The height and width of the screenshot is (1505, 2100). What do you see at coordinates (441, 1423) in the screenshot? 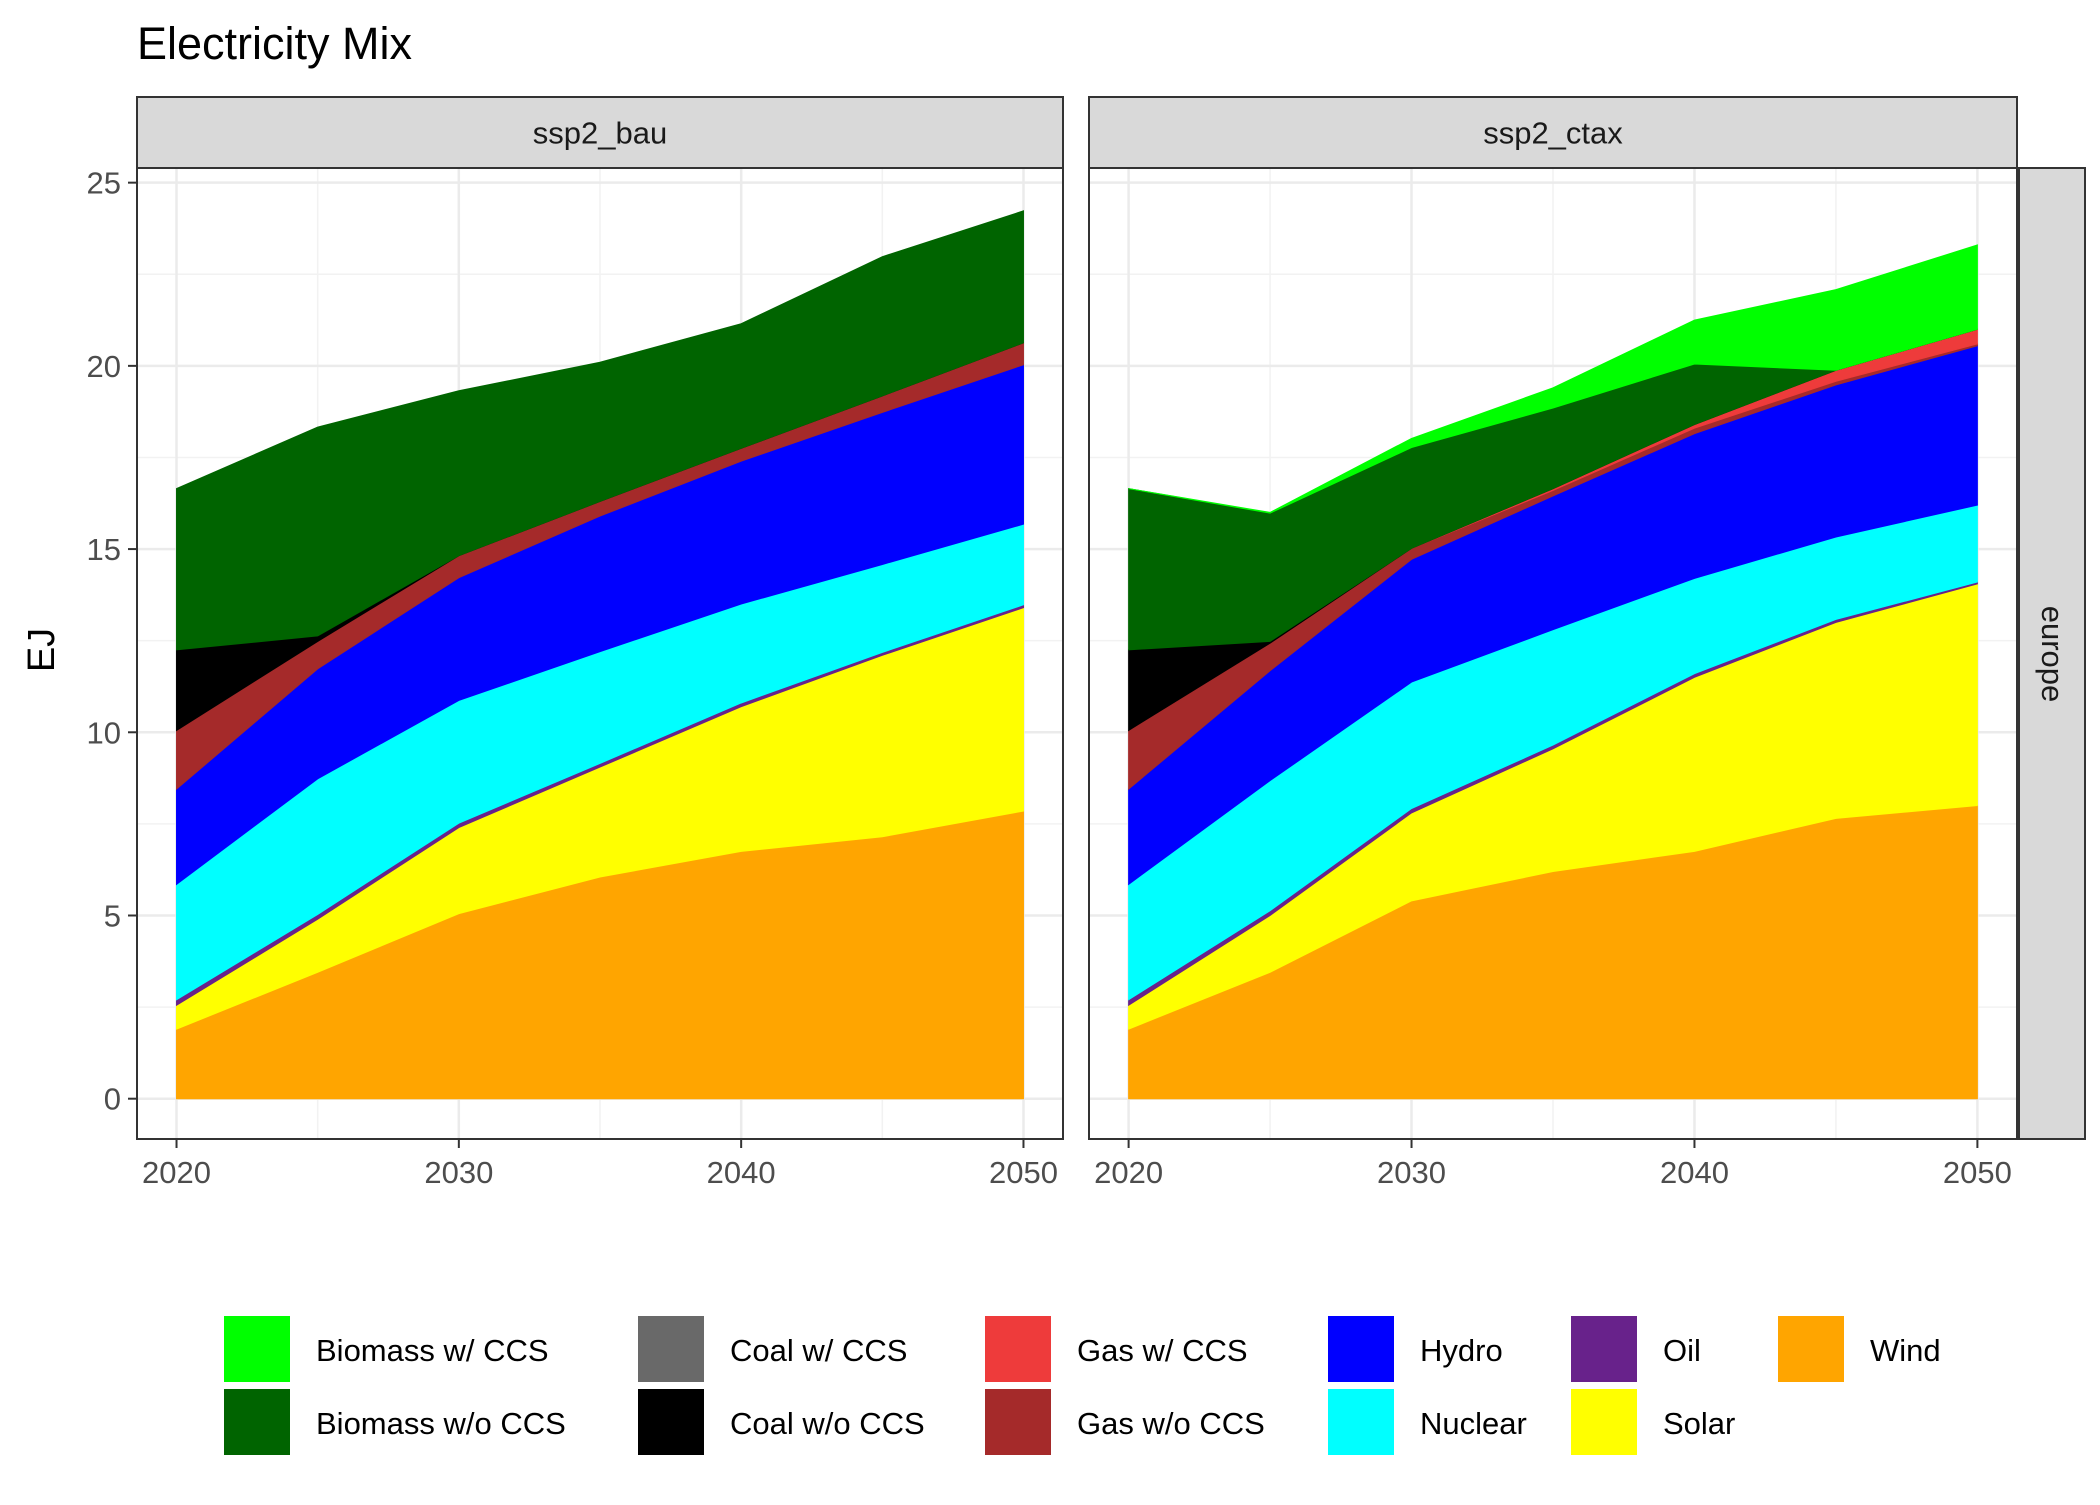
I see `legend-label: Biomass w/o CCS` at bounding box center [441, 1423].